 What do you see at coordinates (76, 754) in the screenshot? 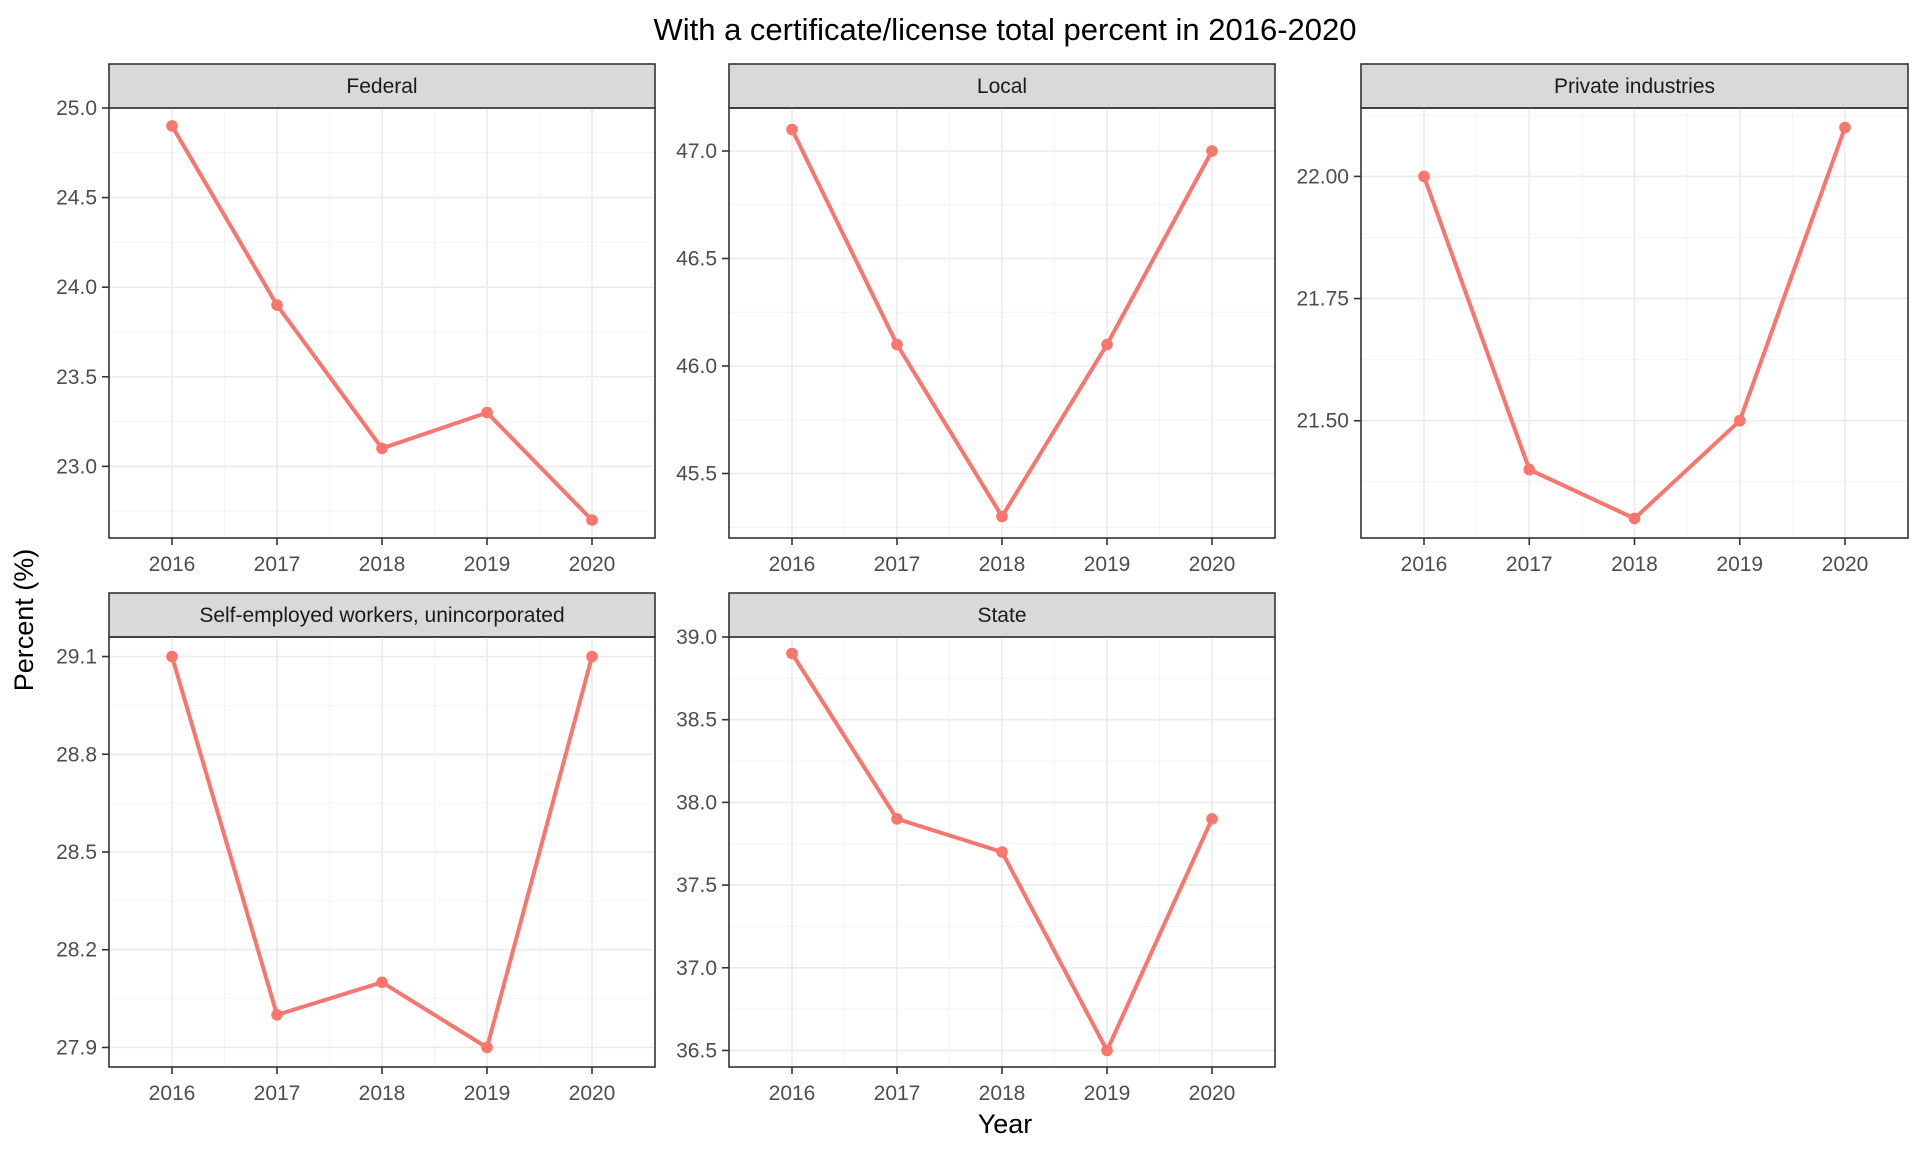
I see `y-tick-label: 28.8` at bounding box center [76, 754].